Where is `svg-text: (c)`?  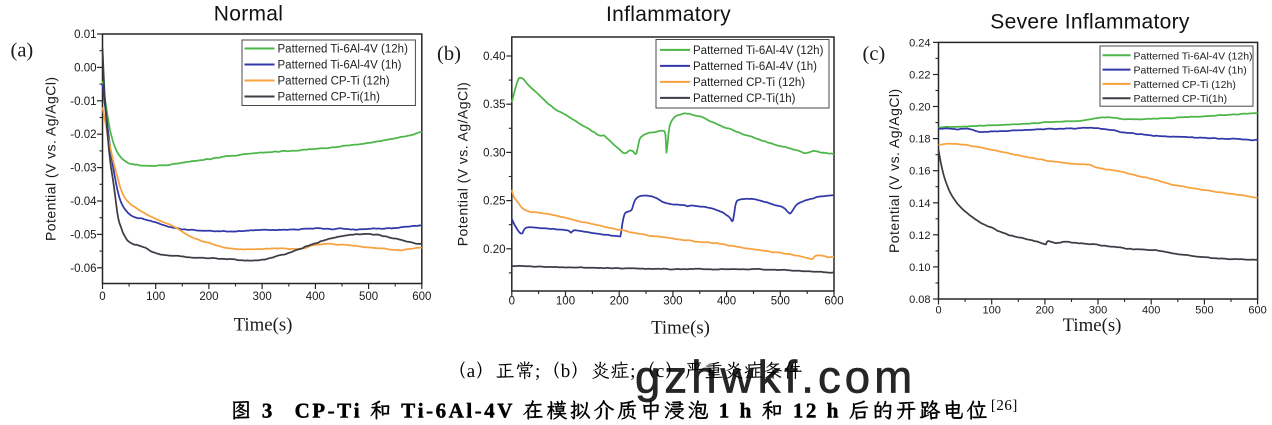
svg-text: (c) is located at coordinates (874, 54).